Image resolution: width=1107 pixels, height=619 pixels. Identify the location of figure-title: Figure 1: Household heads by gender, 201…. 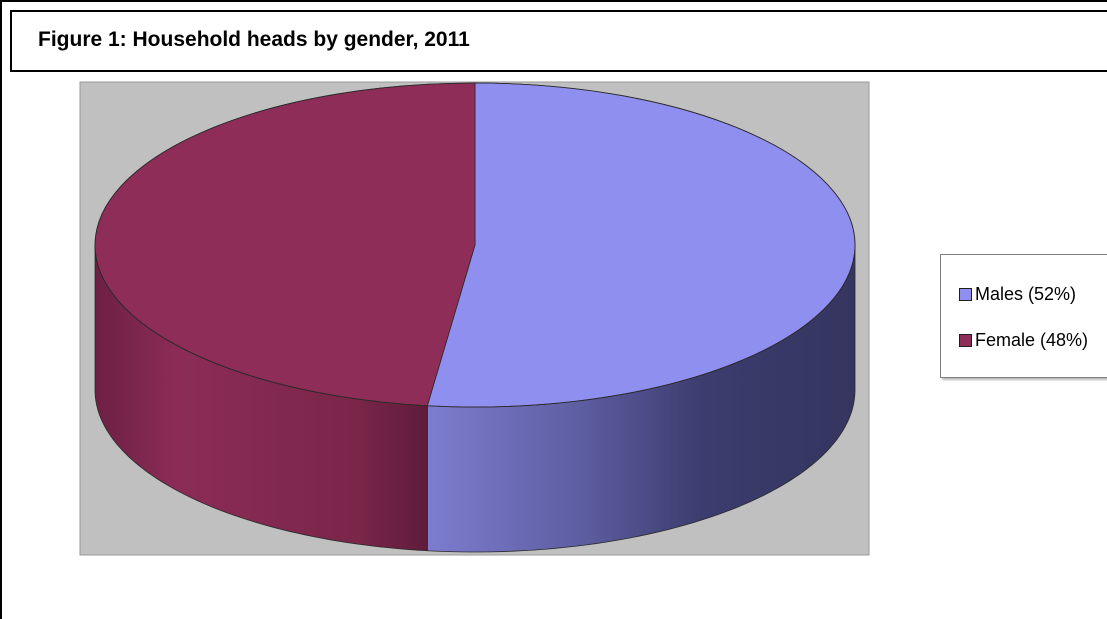
(254, 39).